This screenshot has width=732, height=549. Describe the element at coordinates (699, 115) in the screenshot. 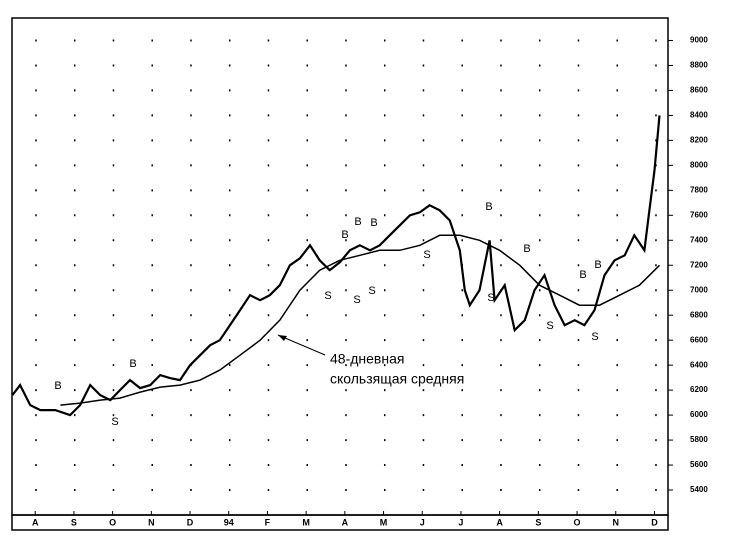

I see `y-tick-label: 8400` at that location.